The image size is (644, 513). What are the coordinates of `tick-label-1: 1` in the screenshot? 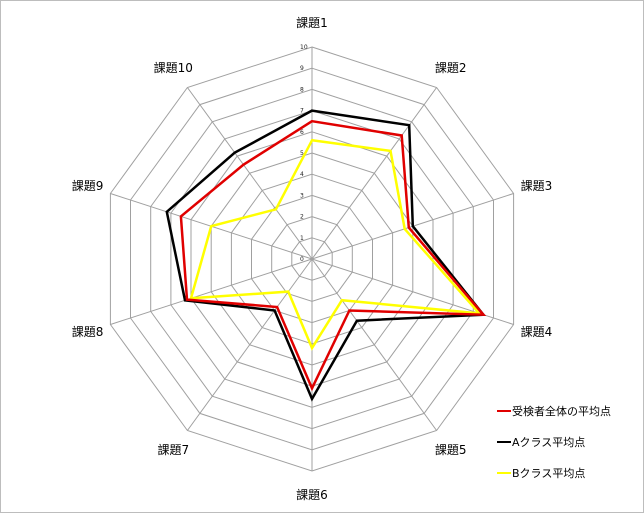 It's located at (302, 238).